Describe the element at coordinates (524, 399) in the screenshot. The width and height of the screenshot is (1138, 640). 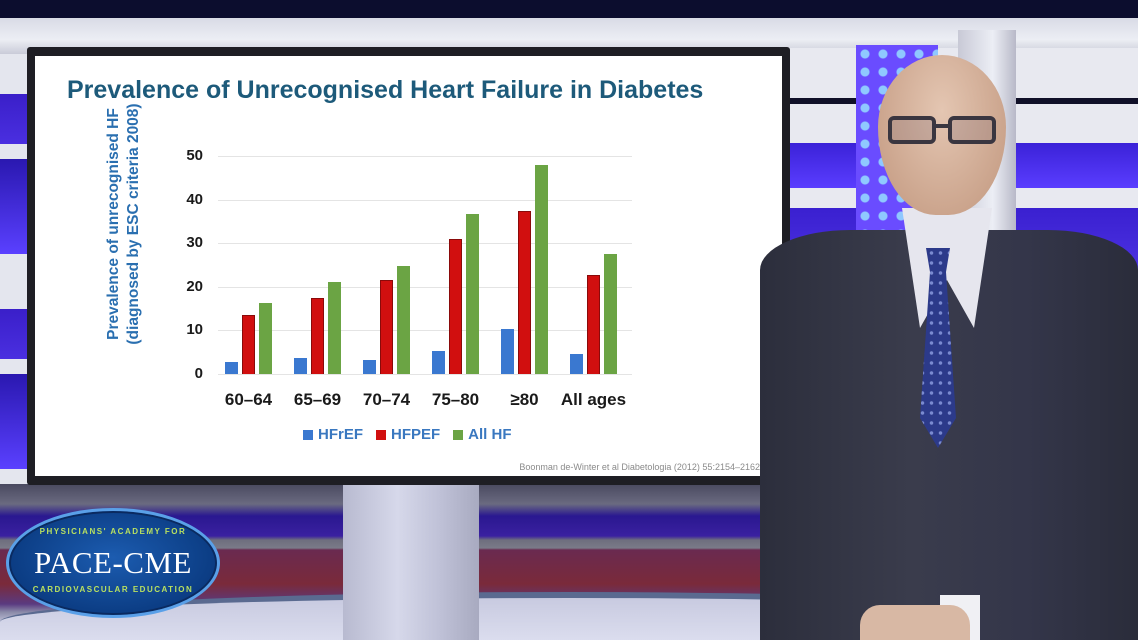
I see `x-tick-label: ≥80` at that location.